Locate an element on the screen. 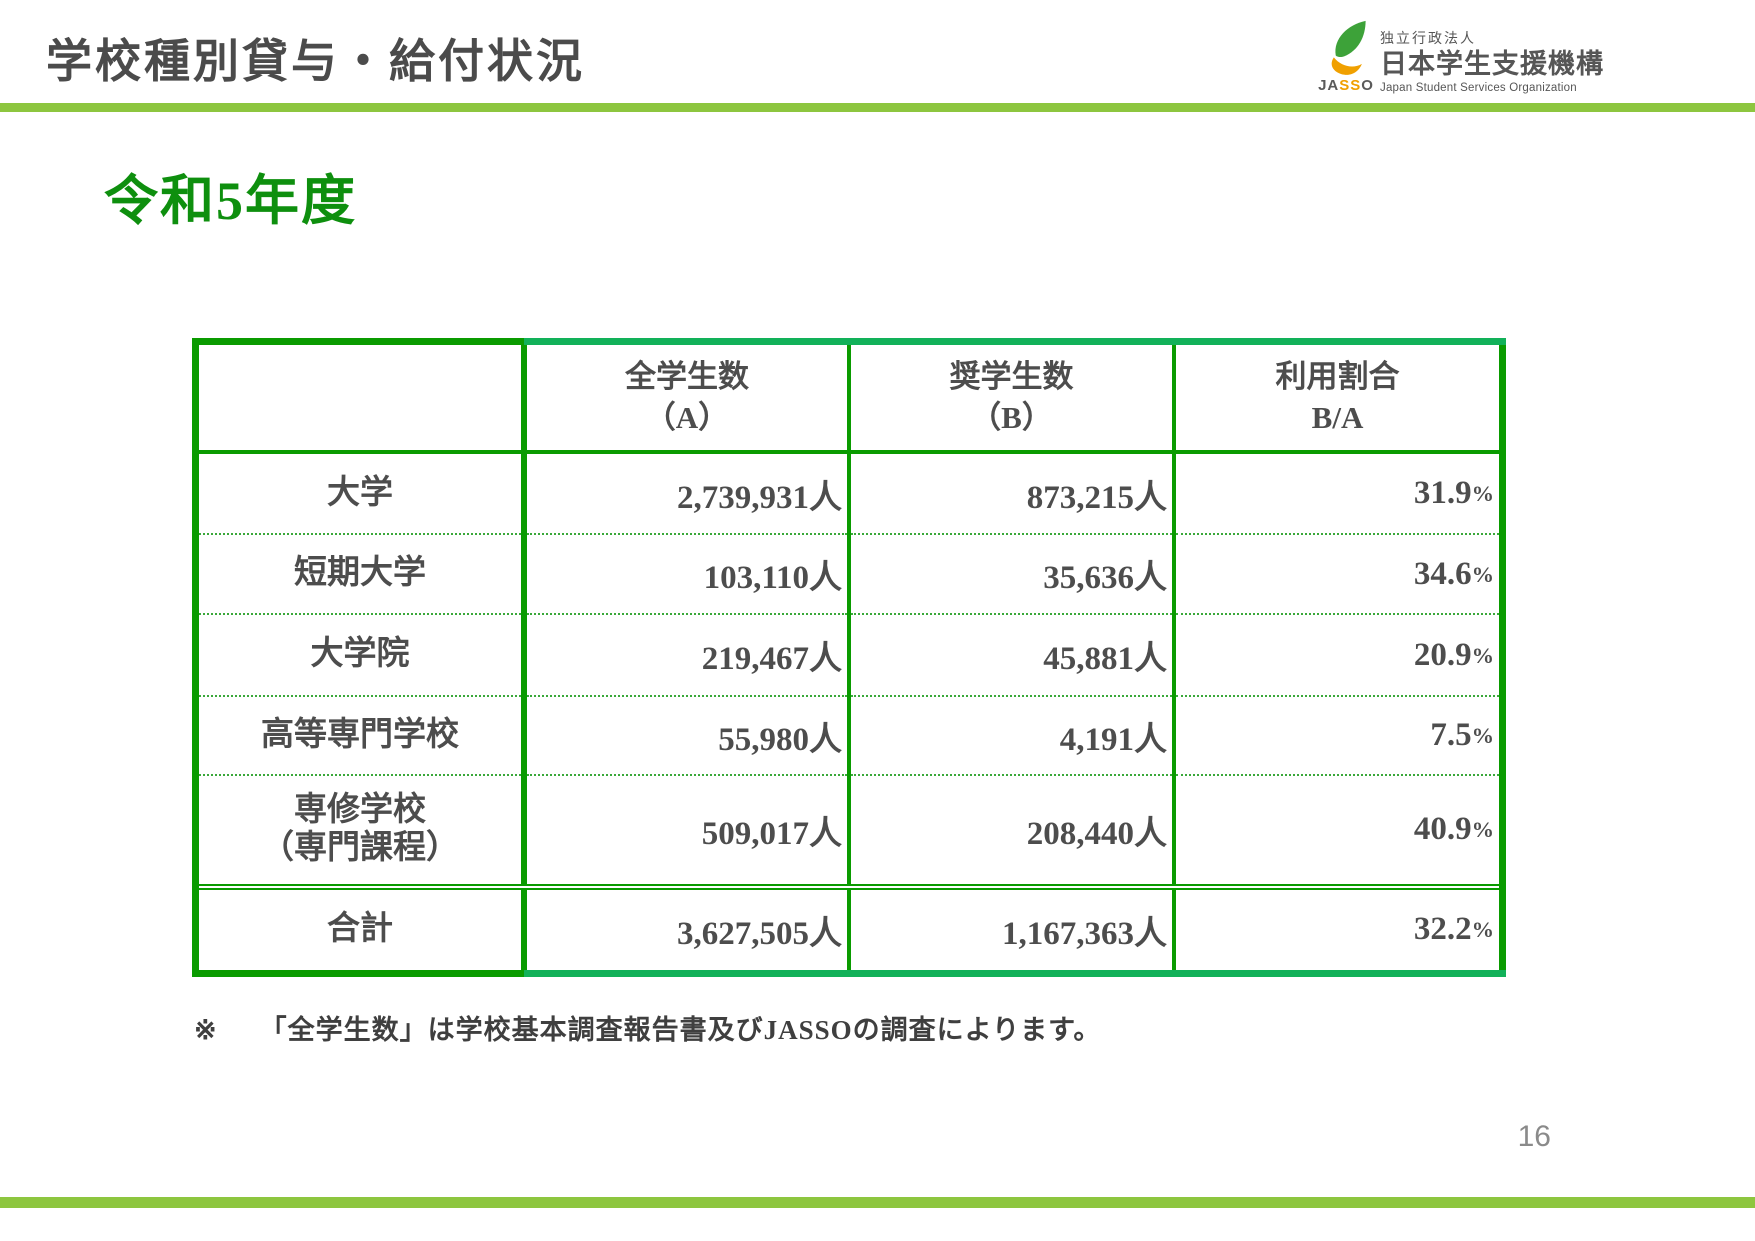  row-label: 合計 is located at coordinates (361, 926).